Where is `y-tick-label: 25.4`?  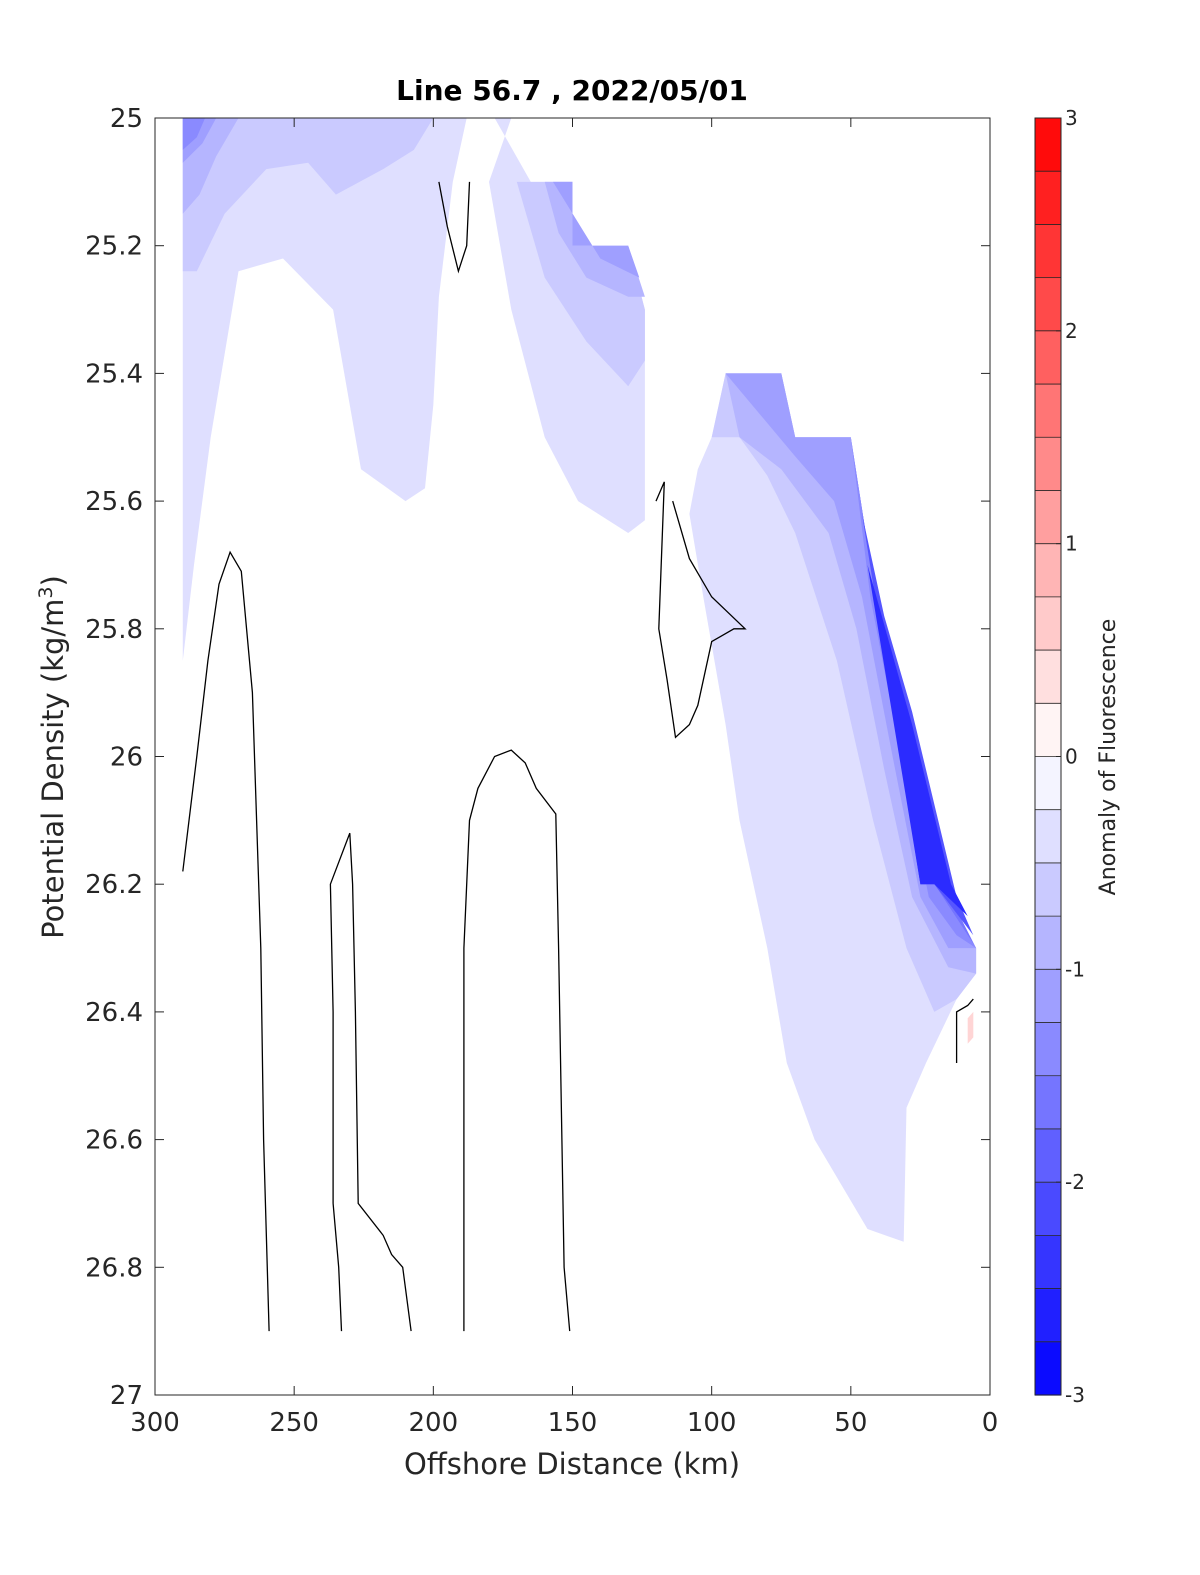
y-tick-label: 25.4 is located at coordinates (114, 374).